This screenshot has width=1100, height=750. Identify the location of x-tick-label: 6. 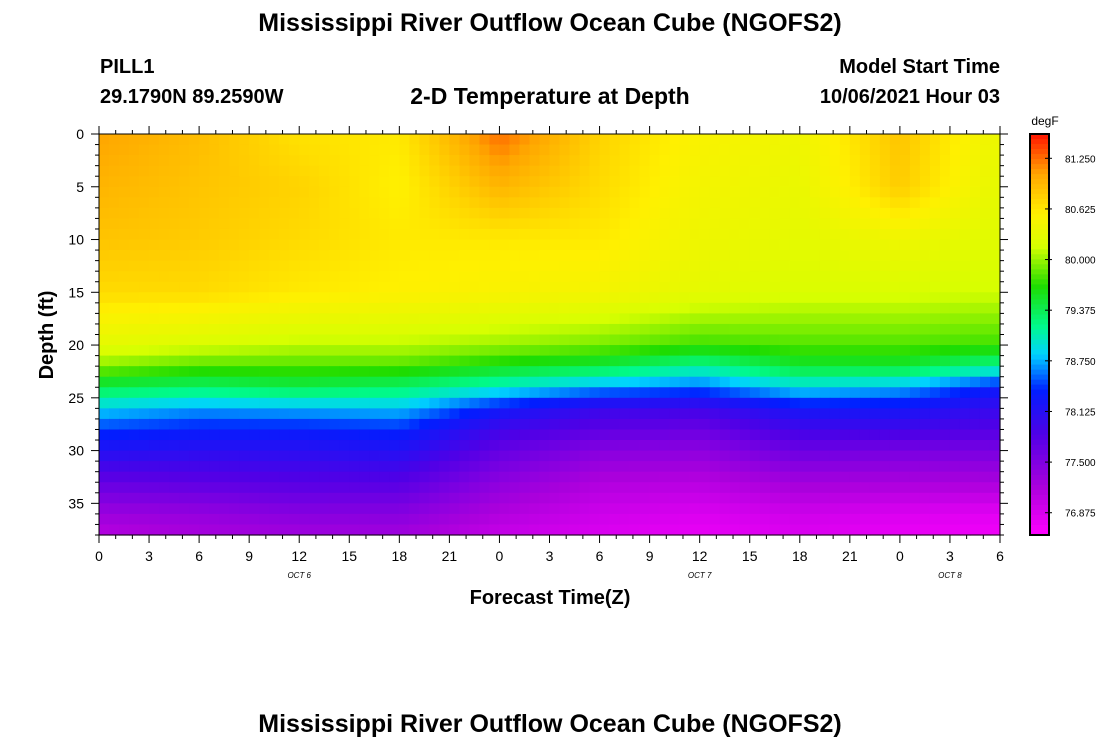
(600, 556).